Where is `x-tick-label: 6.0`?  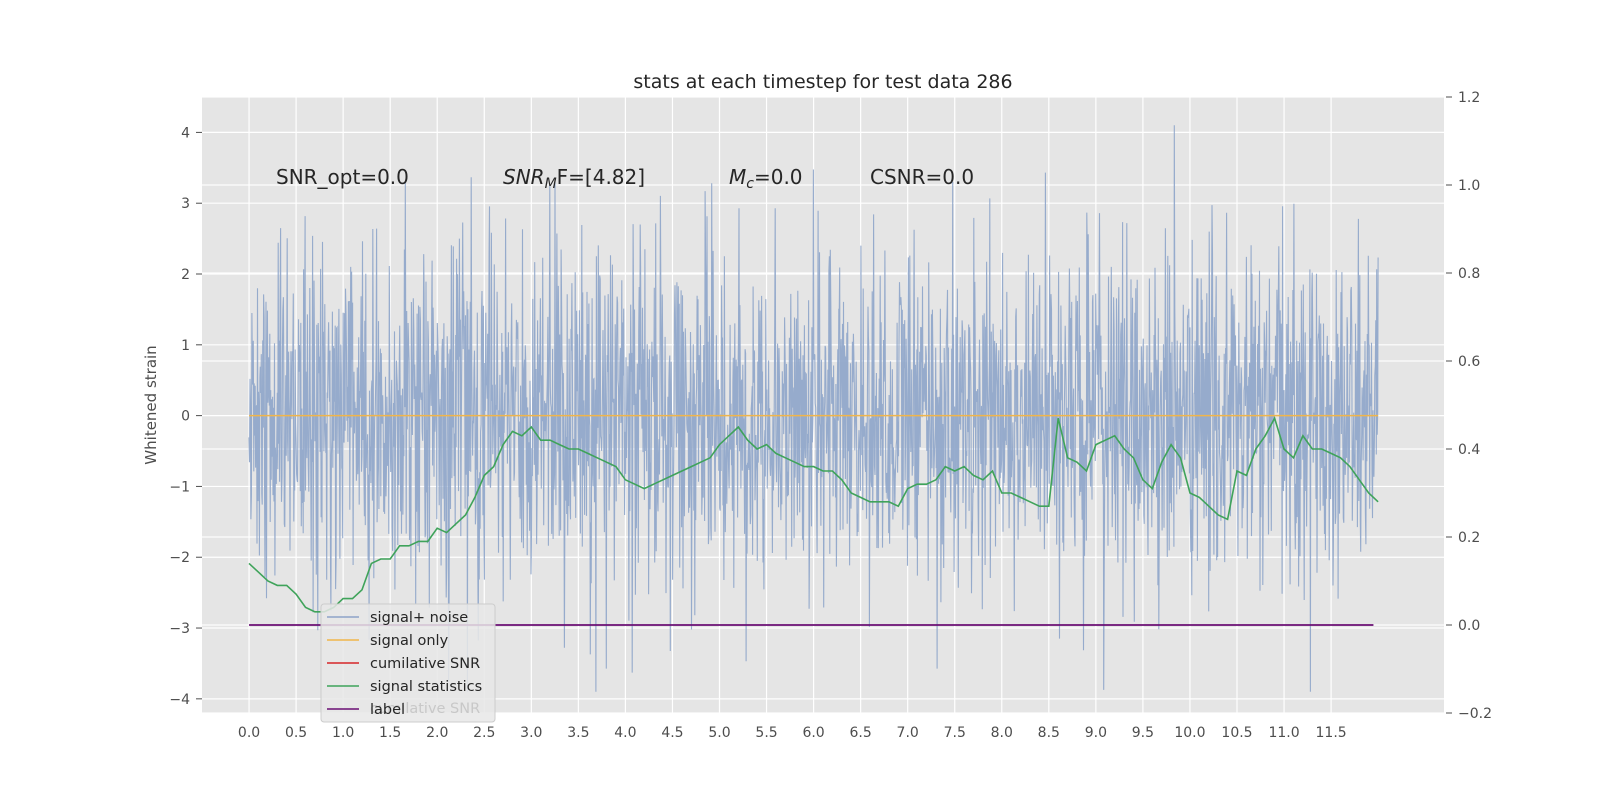
x-tick-label: 6.0 is located at coordinates (813, 733).